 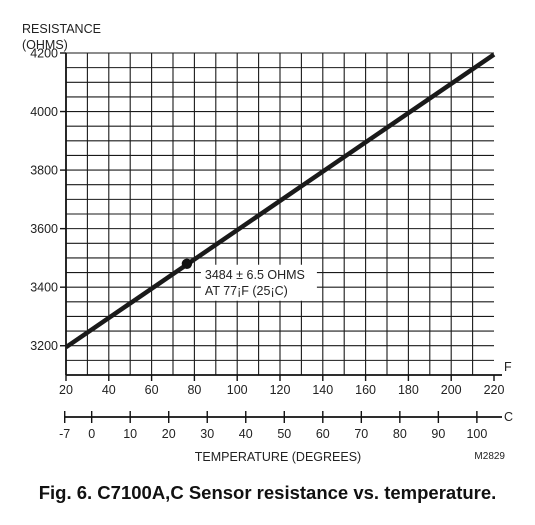 What do you see at coordinates (169, 434) in the screenshot?
I see `x-tick-label-c: 20` at bounding box center [169, 434].